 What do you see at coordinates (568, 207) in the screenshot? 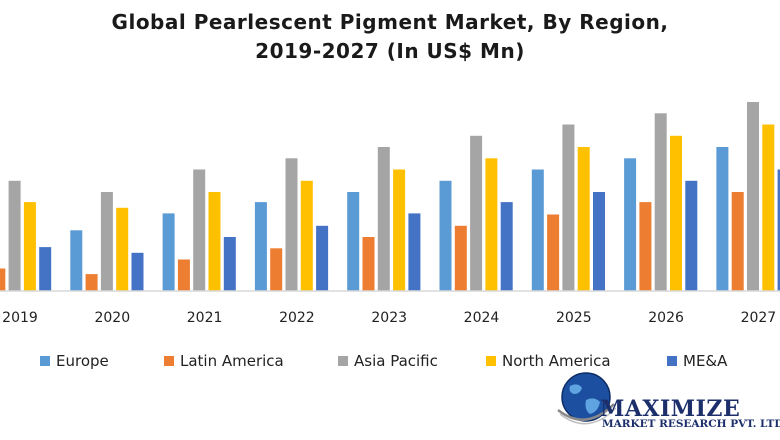
I see `bar-asia-pacific-2025` at bounding box center [568, 207].